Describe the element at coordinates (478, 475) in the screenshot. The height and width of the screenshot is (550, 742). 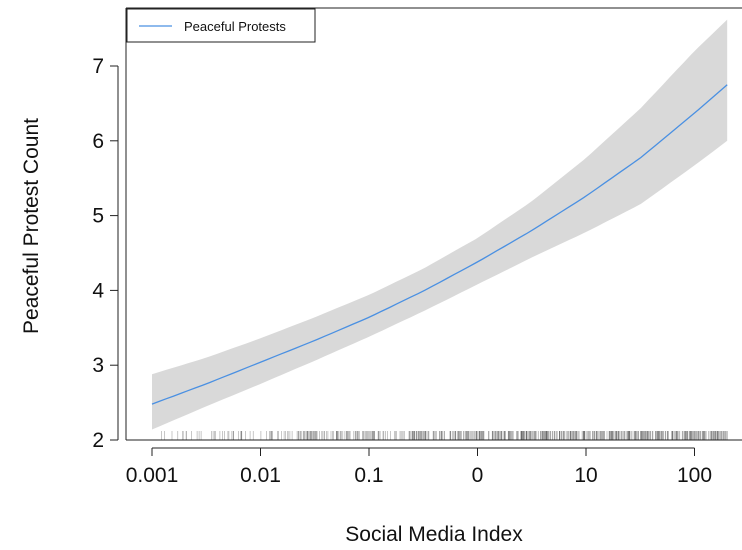
I see `x-tick-label: 0` at that location.